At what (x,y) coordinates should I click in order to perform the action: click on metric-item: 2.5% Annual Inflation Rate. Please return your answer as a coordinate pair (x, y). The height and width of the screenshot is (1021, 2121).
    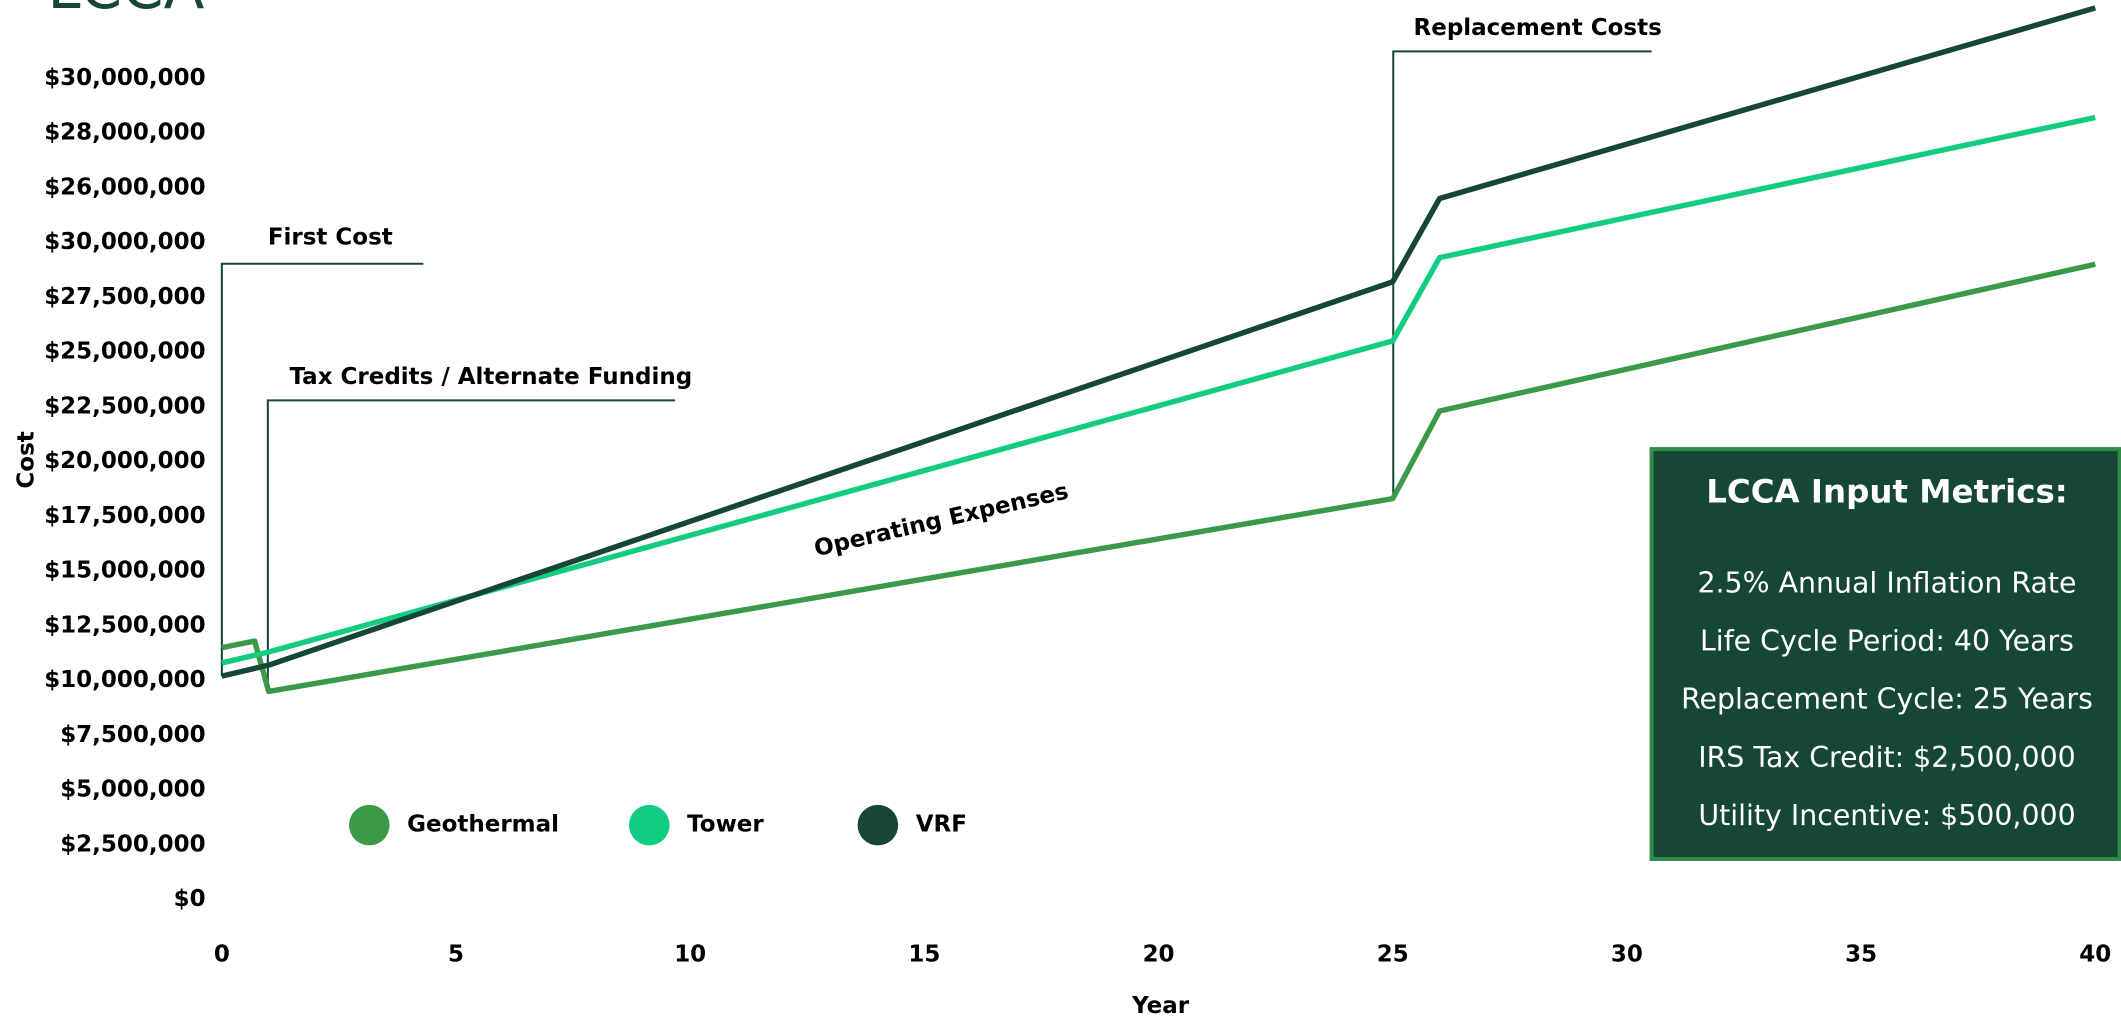
    Looking at the image, I should click on (1886, 582).